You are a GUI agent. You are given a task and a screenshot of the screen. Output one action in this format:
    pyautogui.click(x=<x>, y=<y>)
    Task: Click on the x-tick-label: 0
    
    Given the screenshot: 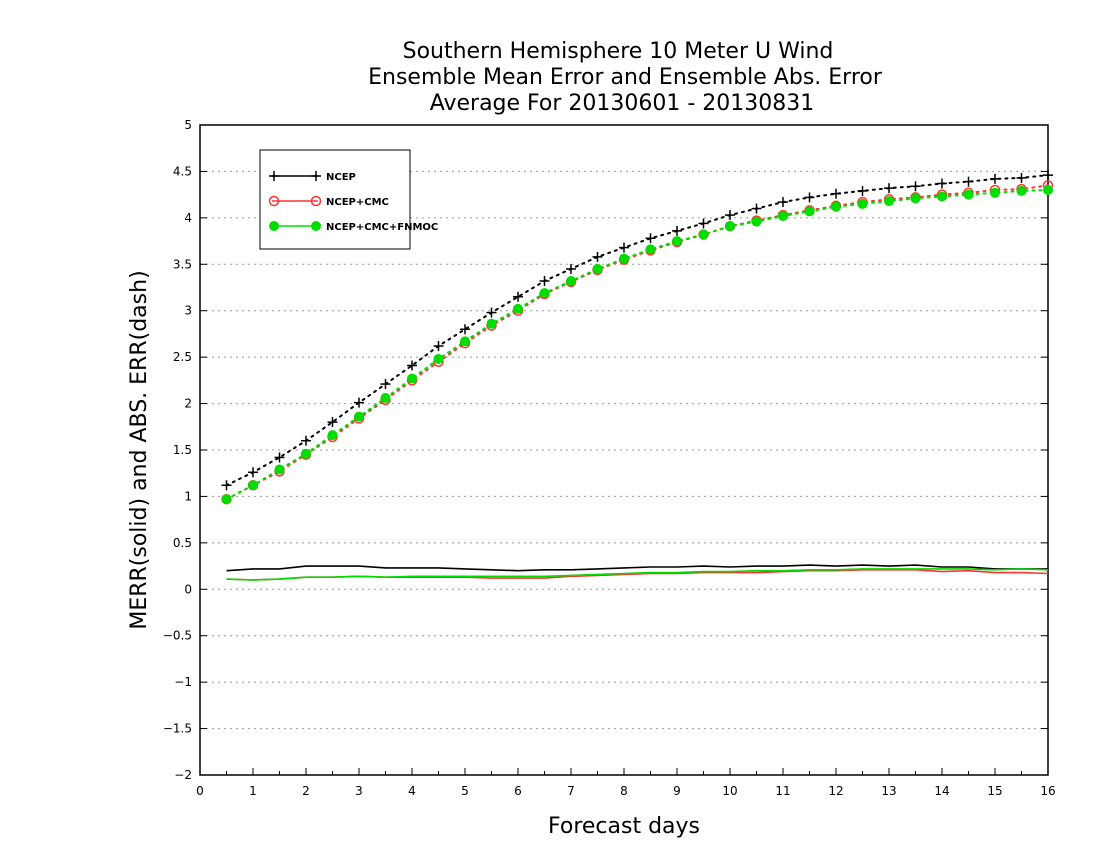 What is the action you would take?
    pyautogui.click(x=200, y=791)
    